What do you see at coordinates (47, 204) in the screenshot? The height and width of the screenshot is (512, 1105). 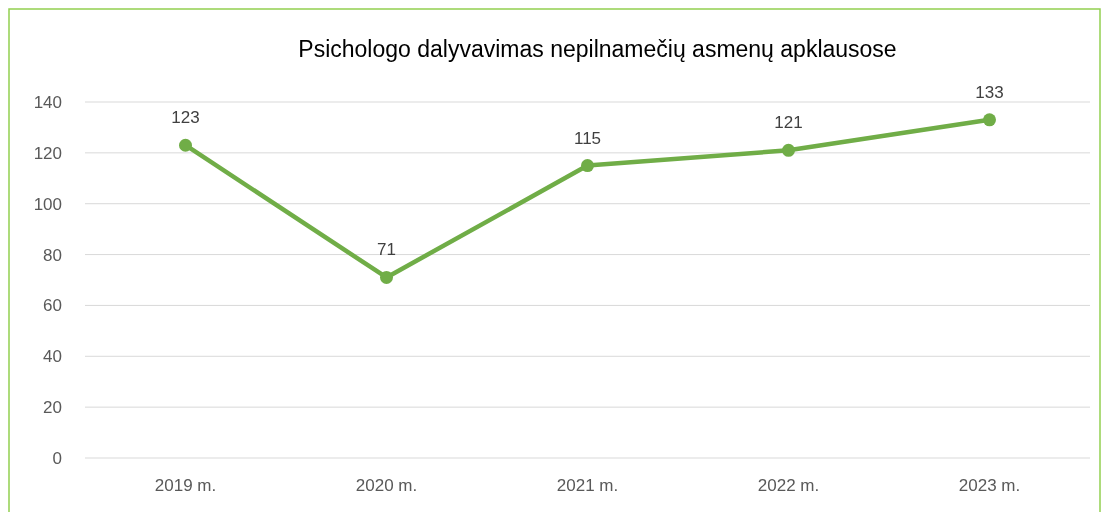 I see `y-tick-label: 100` at bounding box center [47, 204].